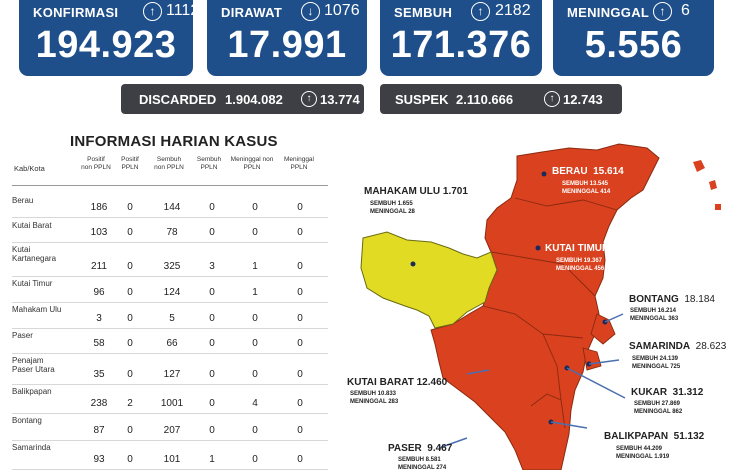  Describe the element at coordinates (76, 12) in the screenshot. I see `stat-label: KONFIRMASI` at that location.